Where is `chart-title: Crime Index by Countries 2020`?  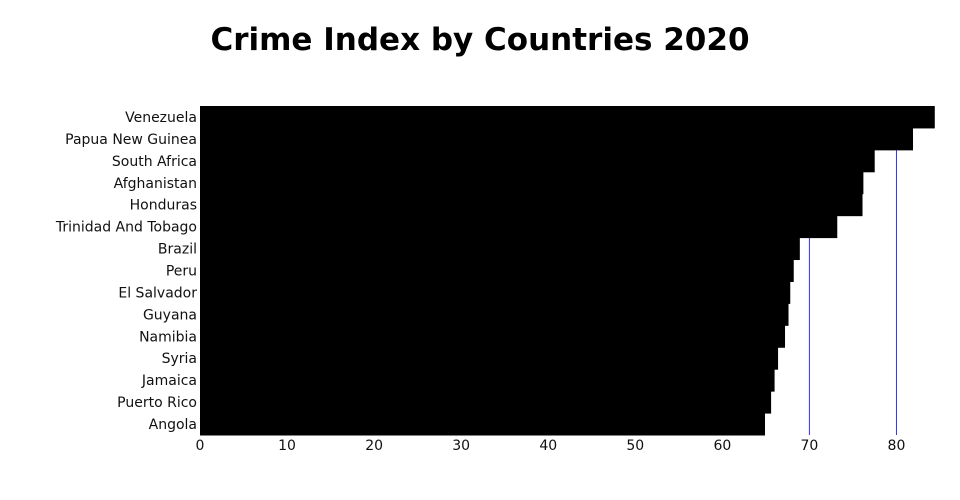
chart-title: Crime Index by Countries 2020 is located at coordinates (480, 40).